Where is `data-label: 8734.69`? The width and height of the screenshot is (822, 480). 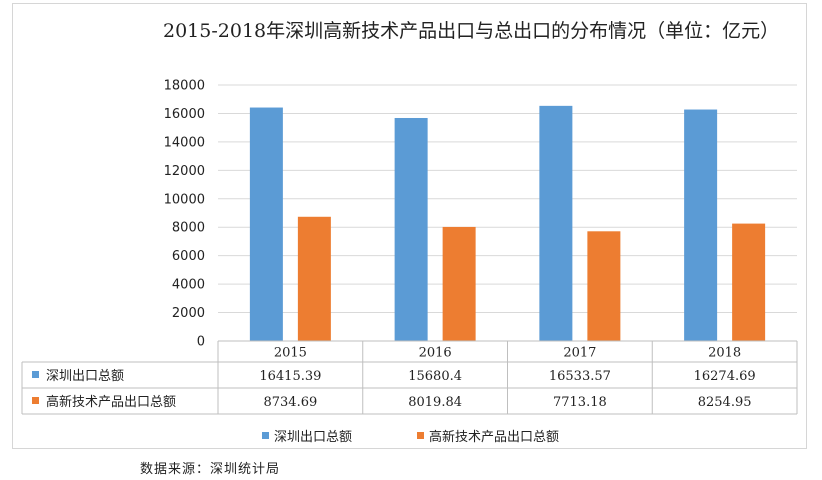 data-label: 8734.69 is located at coordinates (290, 402).